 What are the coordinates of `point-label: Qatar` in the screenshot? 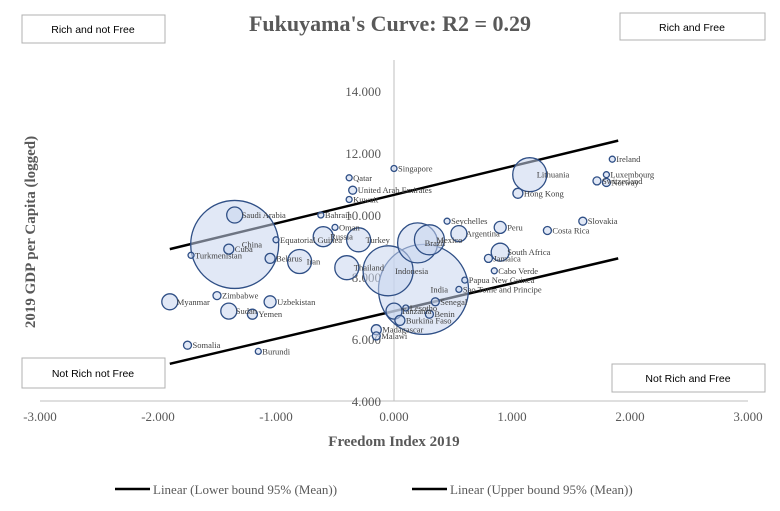 It's located at (362, 178).